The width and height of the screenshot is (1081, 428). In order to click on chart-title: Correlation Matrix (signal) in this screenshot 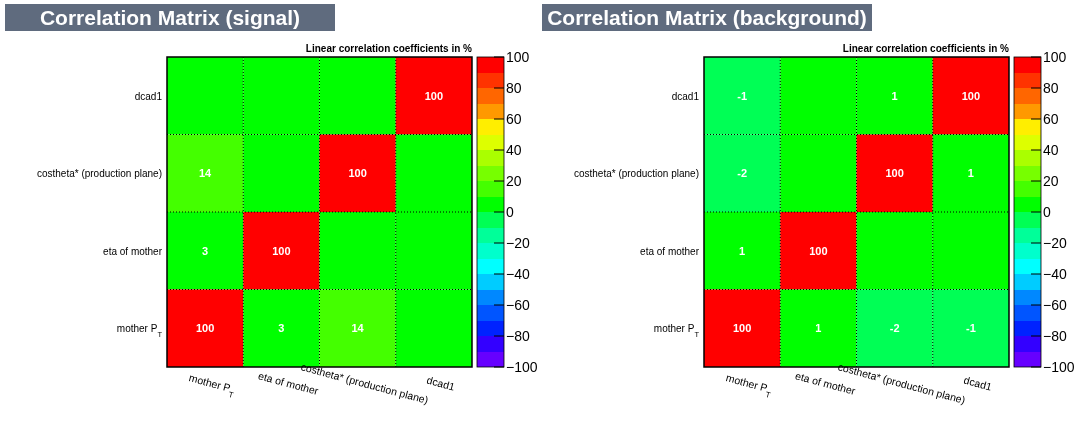, I will do `click(170, 17)`.